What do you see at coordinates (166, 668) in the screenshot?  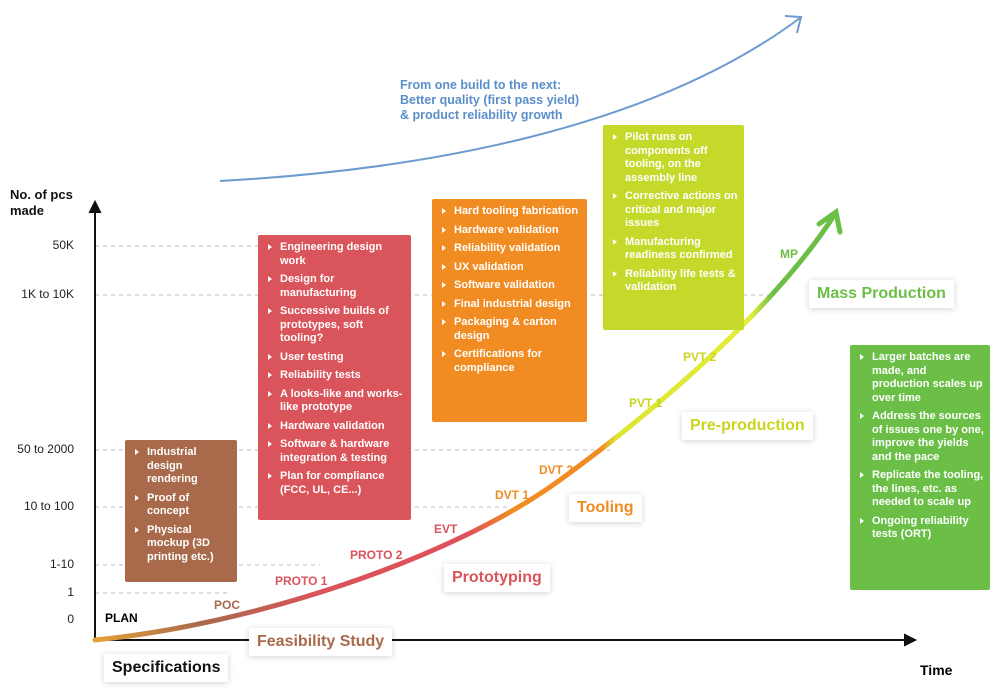 I see `specifications-label: Specifications` at bounding box center [166, 668].